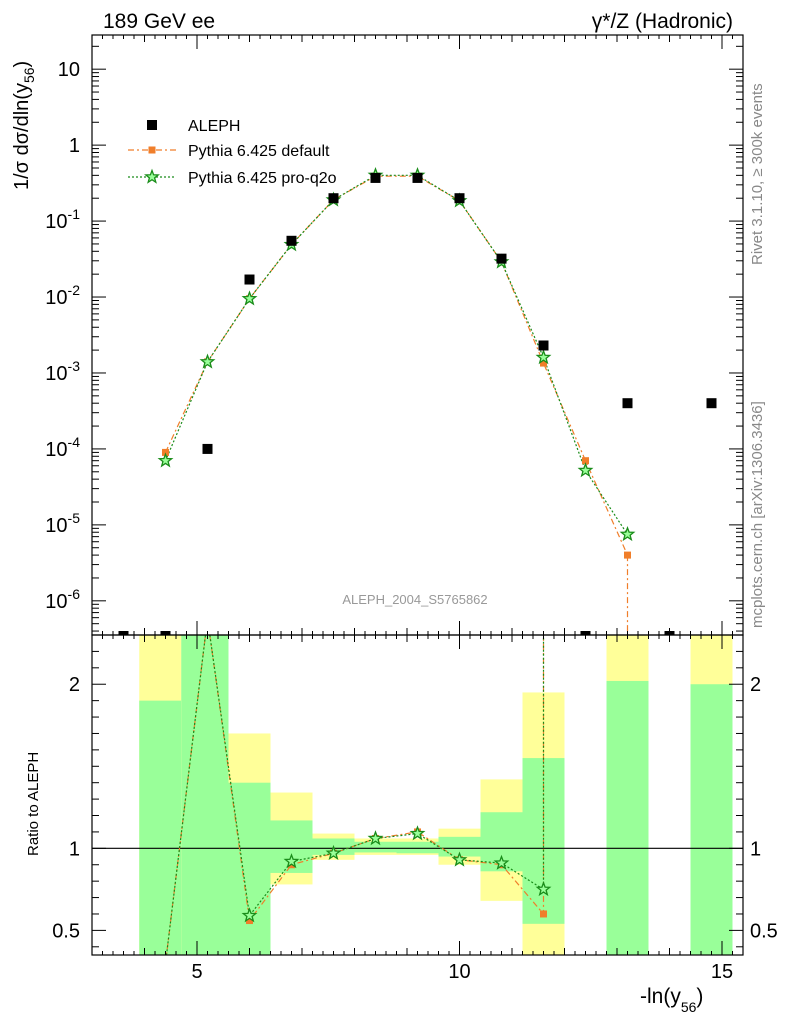 Image resolution: width=786 pixels, height=1024 pixels. Describe the element at coordinates (33, 804) in the screenshot. I see `ratio-y-axis-label: Ratio to ALEPH` at that location.